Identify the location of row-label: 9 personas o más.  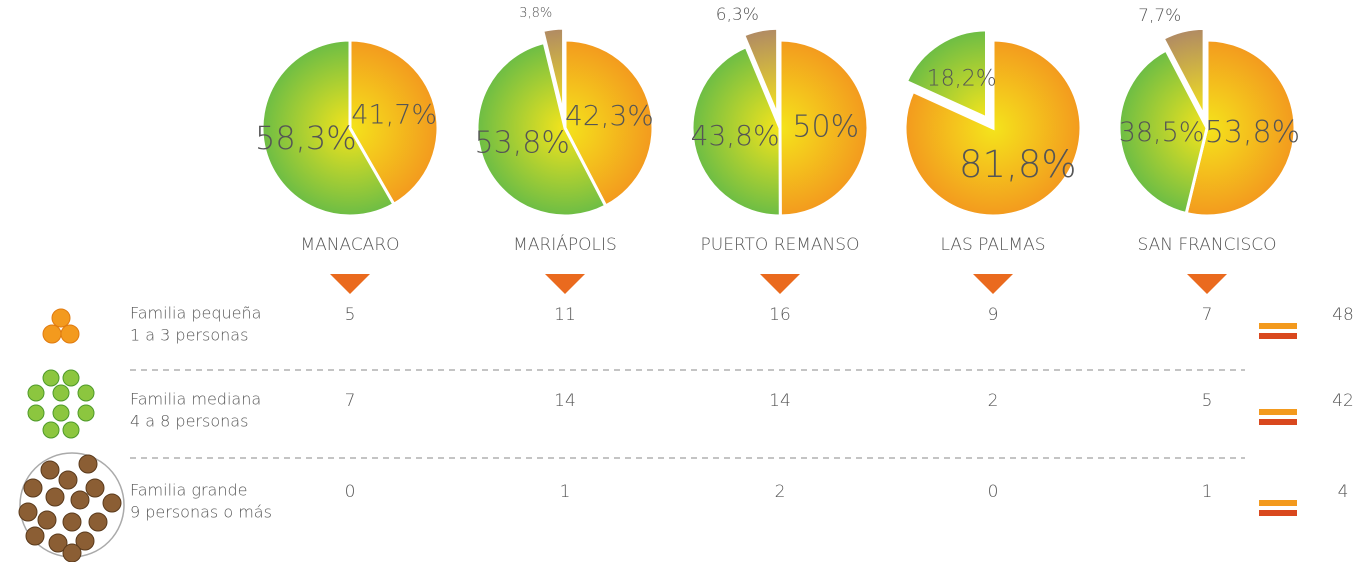
(201, 512).